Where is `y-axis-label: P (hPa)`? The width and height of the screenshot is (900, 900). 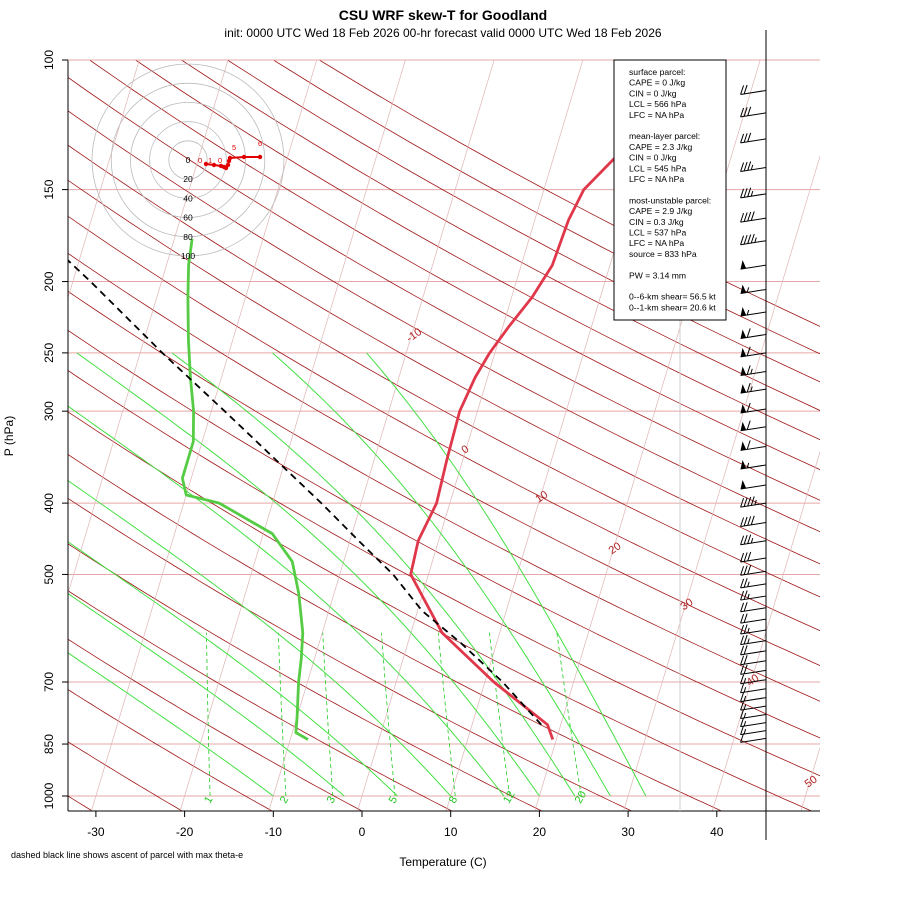
y-axis-label: P (hPa) is located at coordinates (9, 436).